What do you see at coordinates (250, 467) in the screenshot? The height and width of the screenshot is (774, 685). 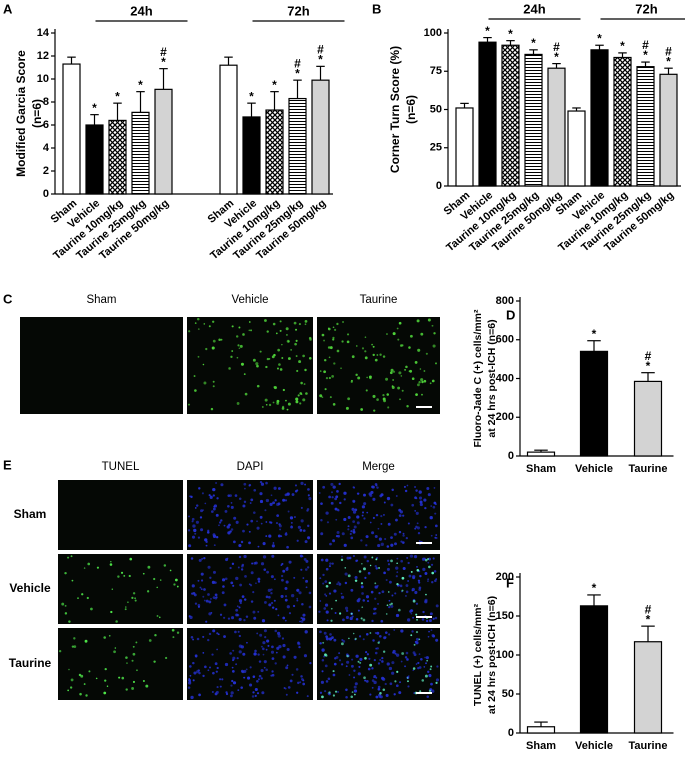 I see `column-label: DAPI` at bounding box center [250, 467].